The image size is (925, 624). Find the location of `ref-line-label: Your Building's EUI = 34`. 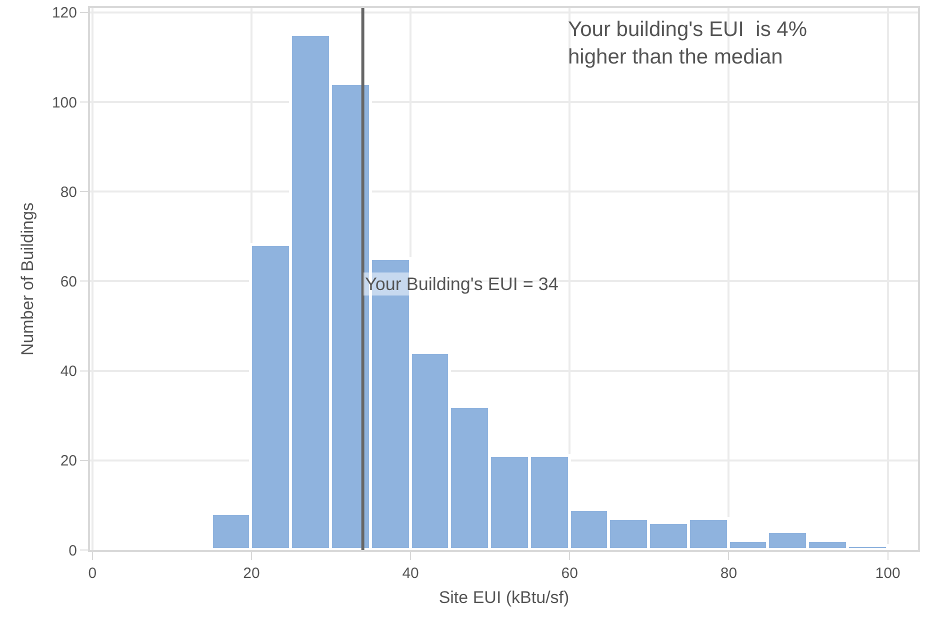

ref-line-label: Your Building's EUI = 34 is located at coordinates (461, 284).